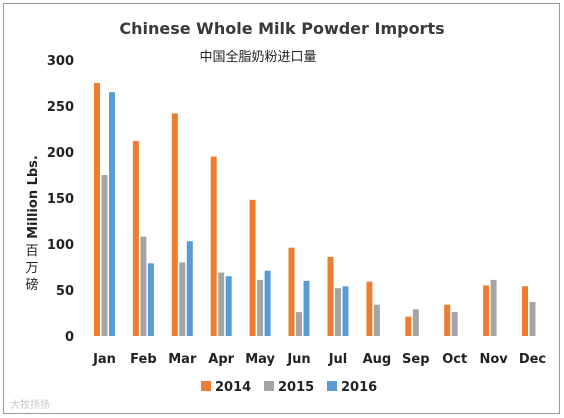 Image resolution: width=564 pixels, height=418 pixels. Describe the element at coordinates (257, 57) in the screenshot. I see `chart-subtitle: 中国全脂奶粉进口量` at that location.